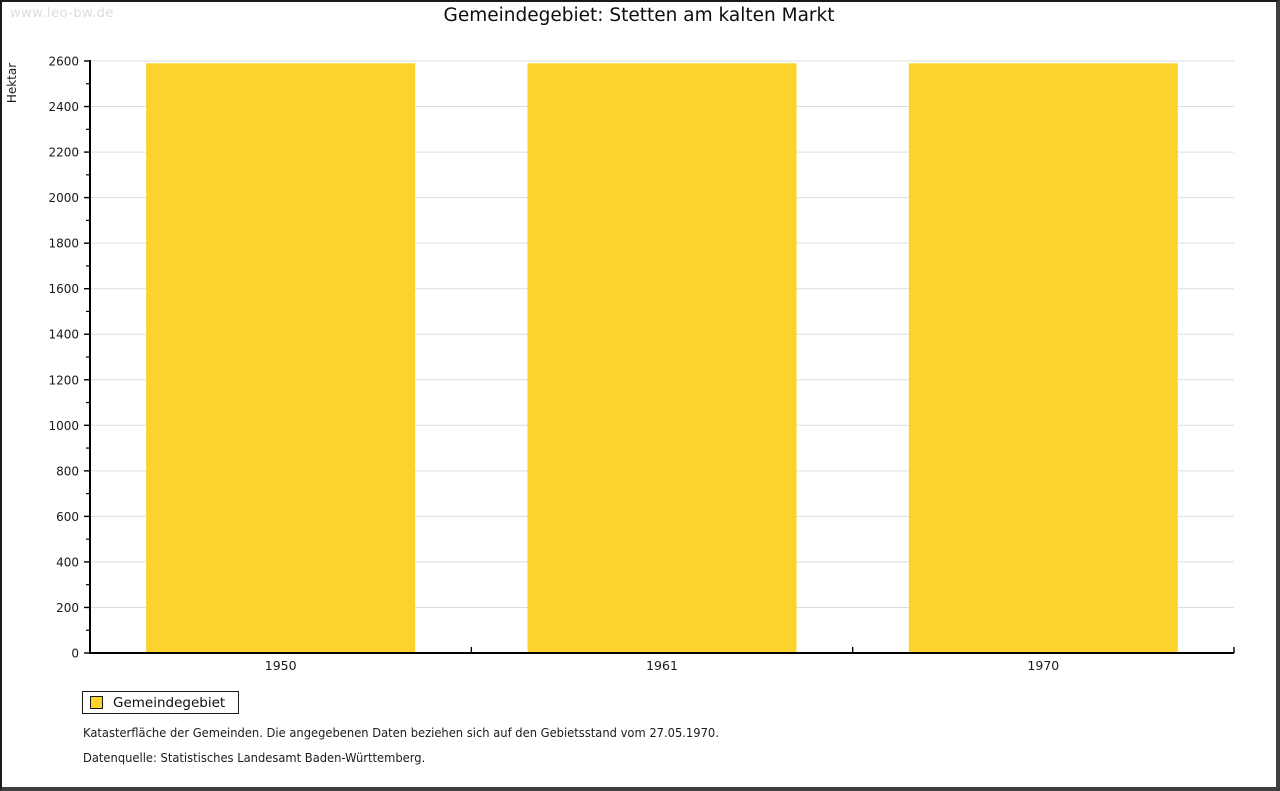 This screenshot has height=791, width=1280. I want to click on chart-title: Gemeindegebiet: Stetten am kalten Markt, so click(639, 15).